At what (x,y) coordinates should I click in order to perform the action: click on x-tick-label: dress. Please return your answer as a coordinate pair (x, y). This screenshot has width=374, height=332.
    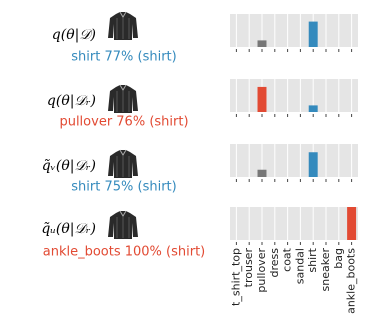
    Looking at the image, I should click on (274, 263).